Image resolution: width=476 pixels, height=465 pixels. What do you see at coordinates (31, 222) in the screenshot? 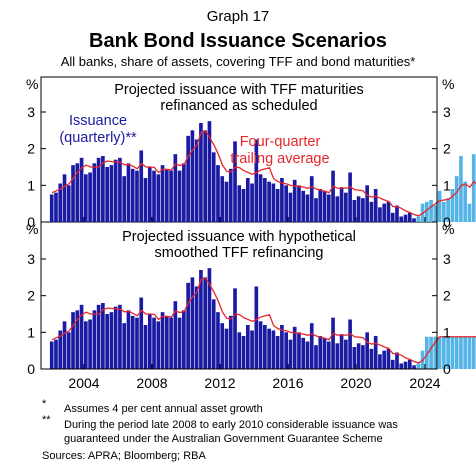
I see `panel-1-y-tick-label-left: 0` at bounding box center [31, 222].